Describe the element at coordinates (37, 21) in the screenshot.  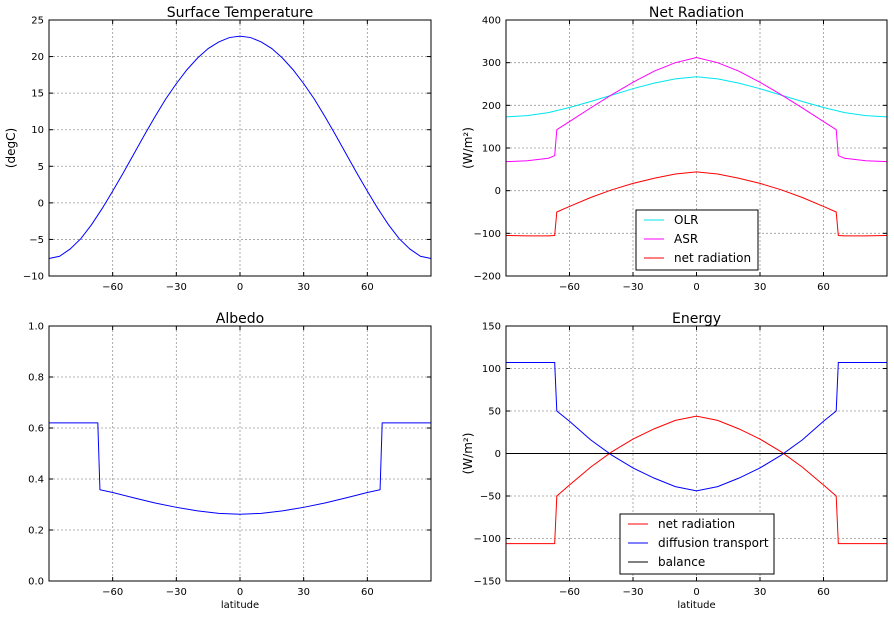
I see `y-tick-label: 25` at that location.